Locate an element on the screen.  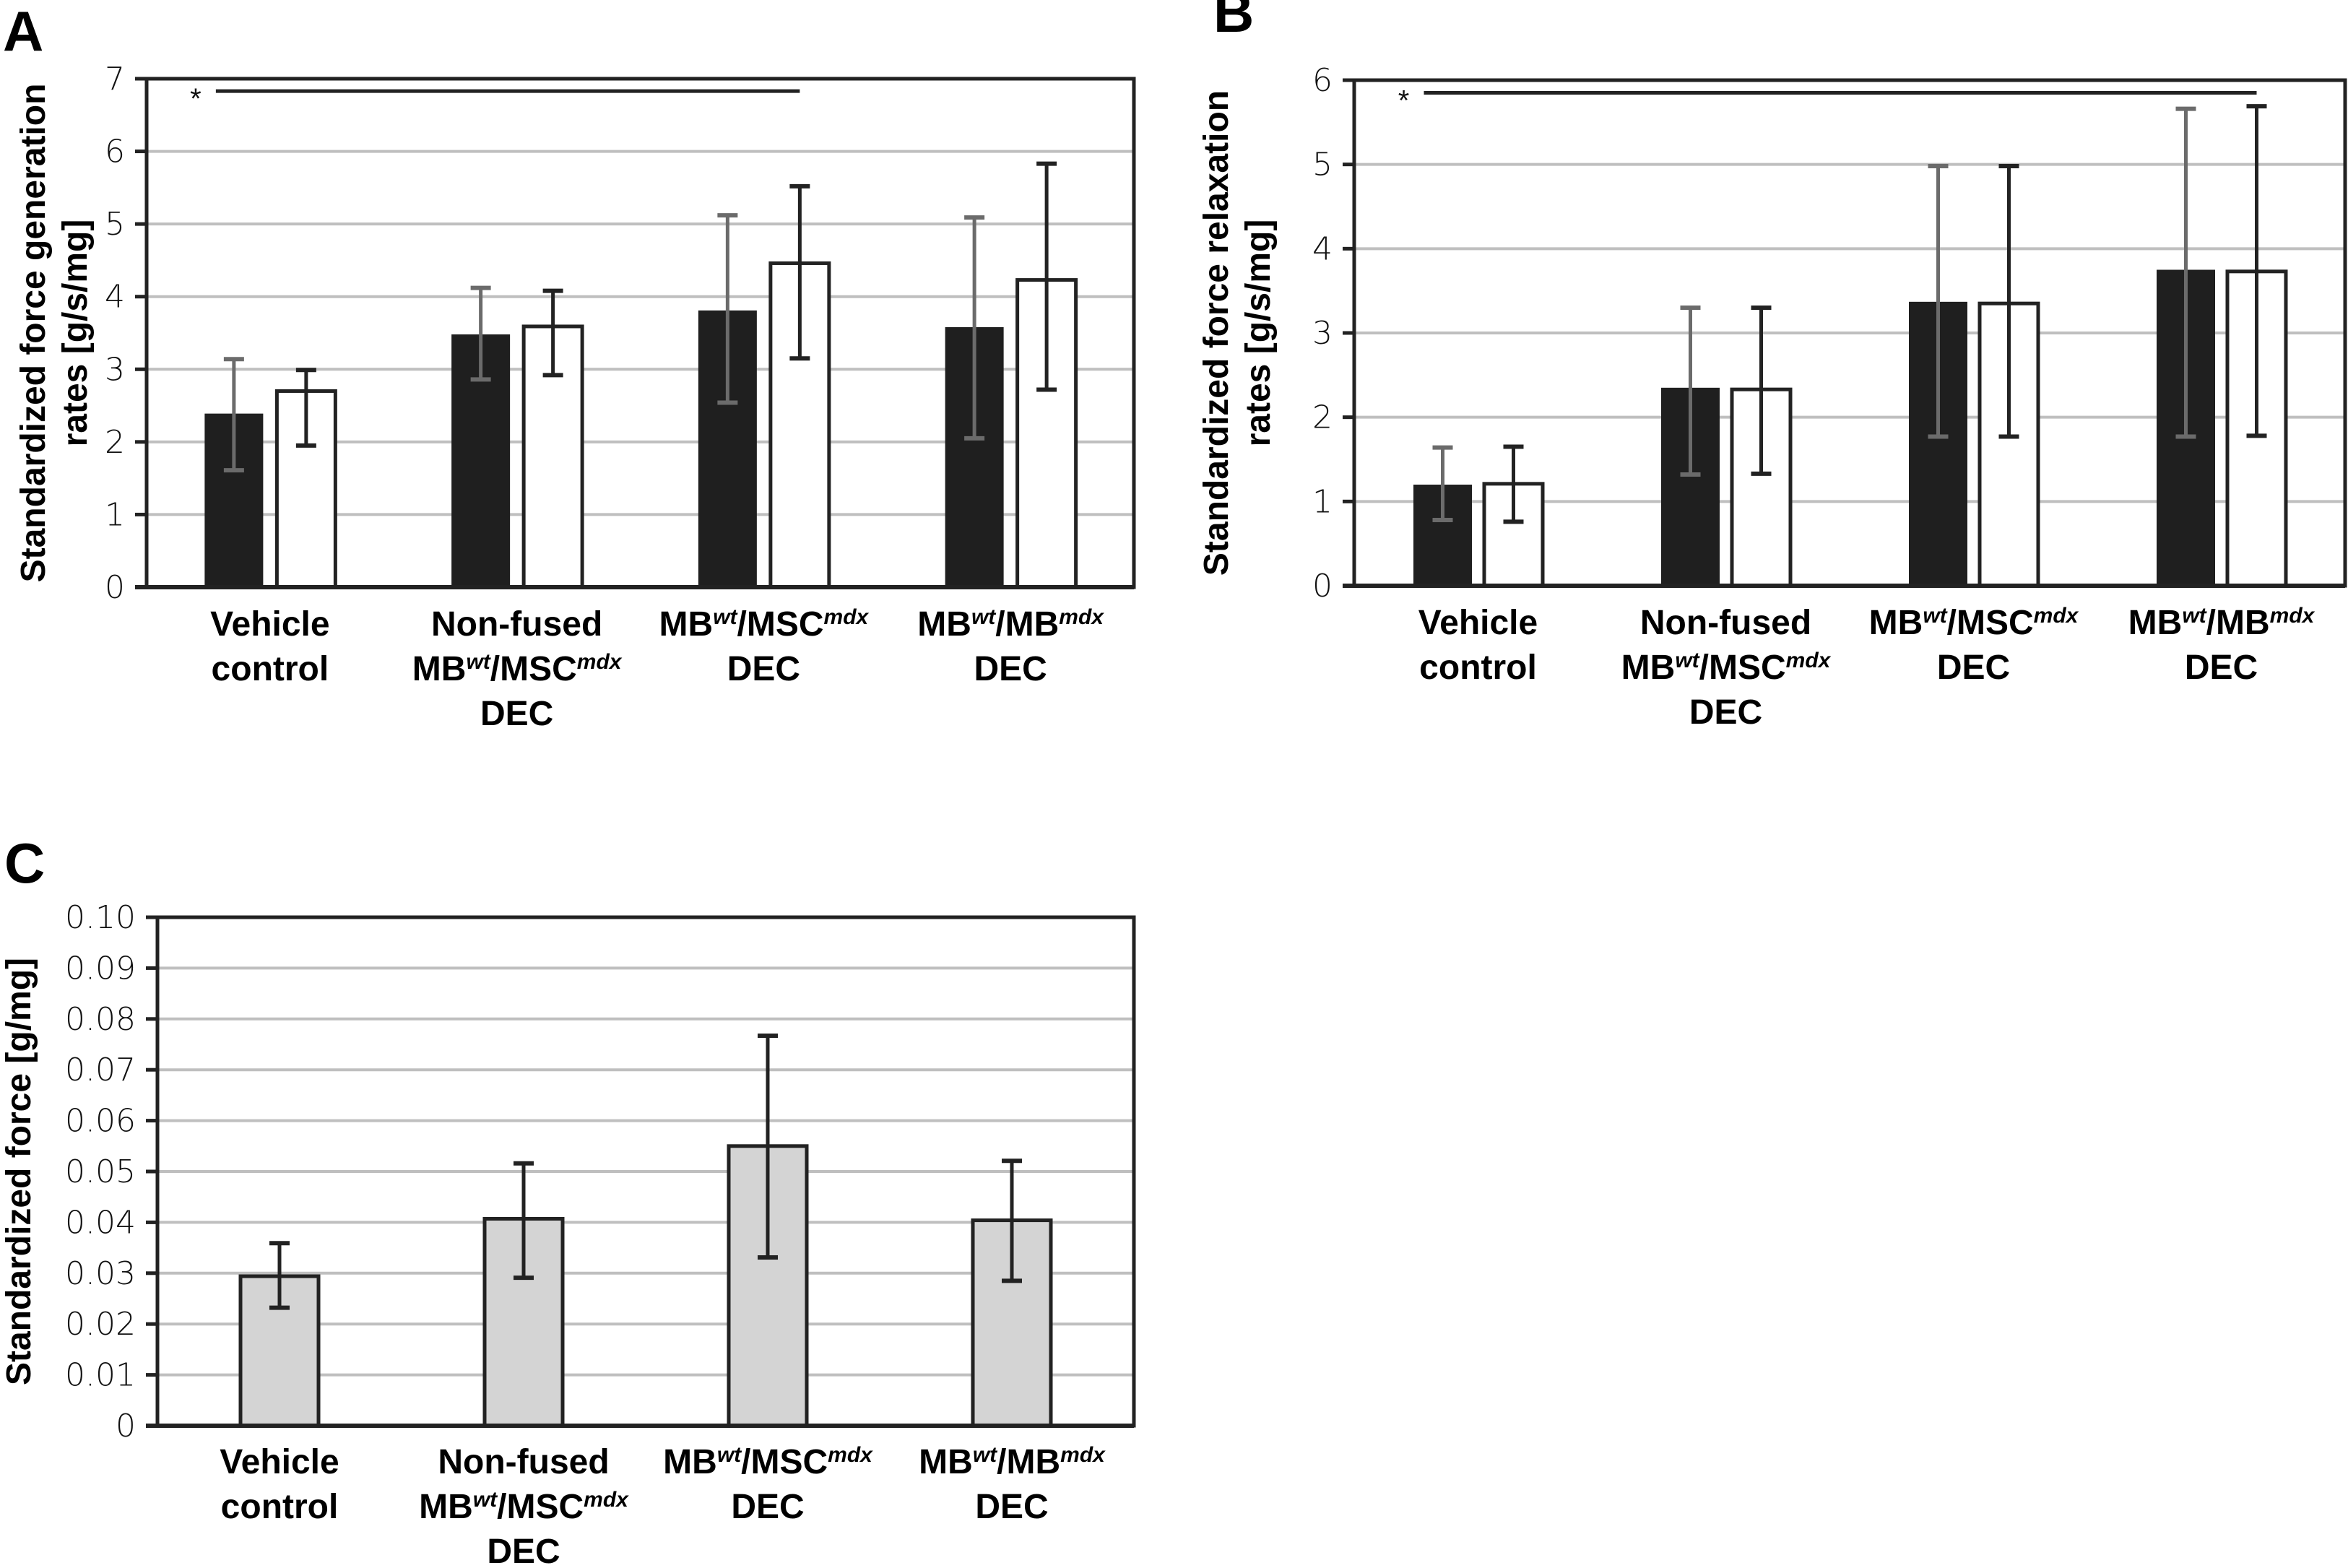
y-tick-label: 0.05 is located at coordinates (100, 1171).